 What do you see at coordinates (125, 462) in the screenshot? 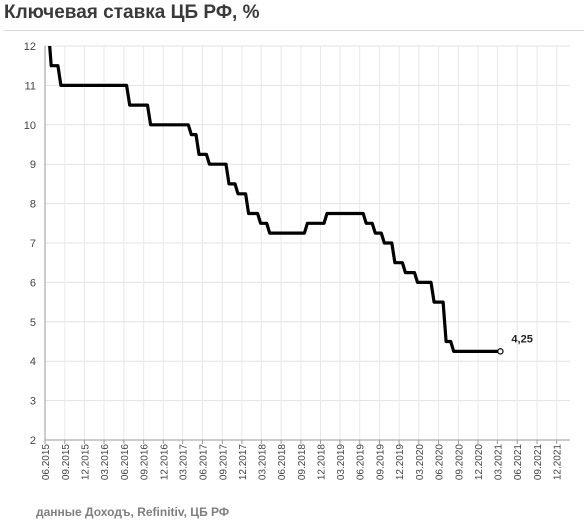
I see `x-tick-label: 06.2016` at bounding box center [125, 462].